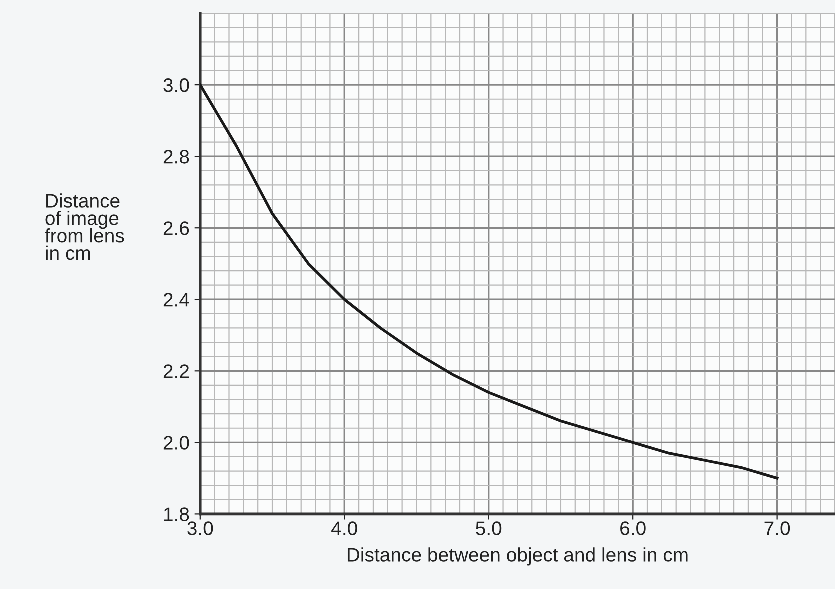 The height and width of the screenshot is (589, 835). I want to click on x-tick-label: 7.0, so click(777, 529).